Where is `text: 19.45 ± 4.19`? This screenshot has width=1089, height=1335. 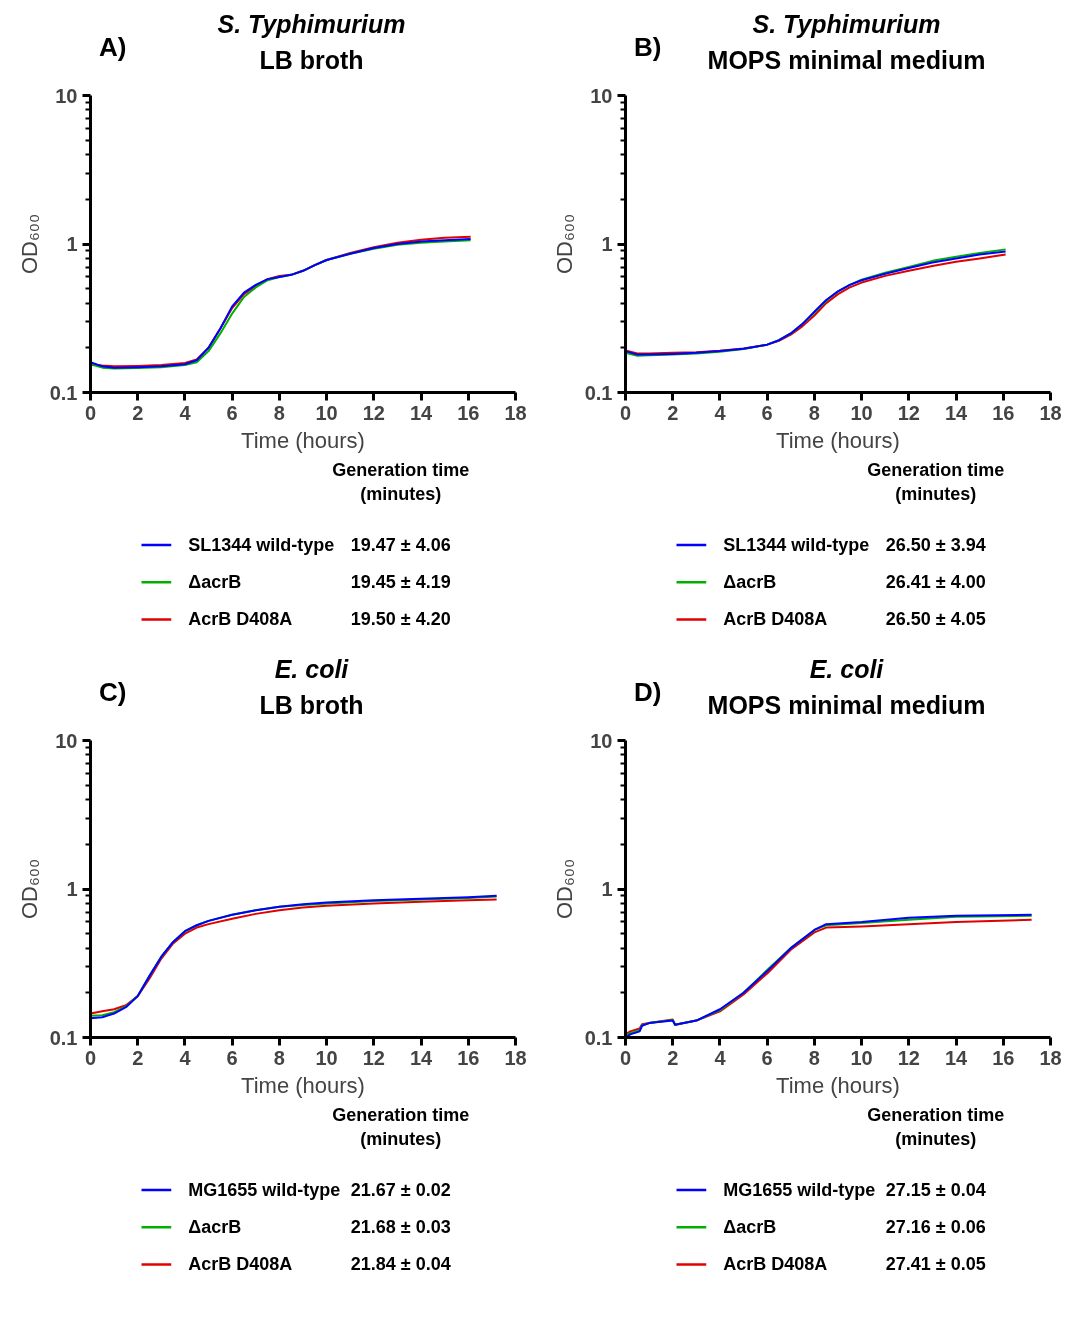 text: 19.45 ± 4.19 is located at coordinates (400, 582).